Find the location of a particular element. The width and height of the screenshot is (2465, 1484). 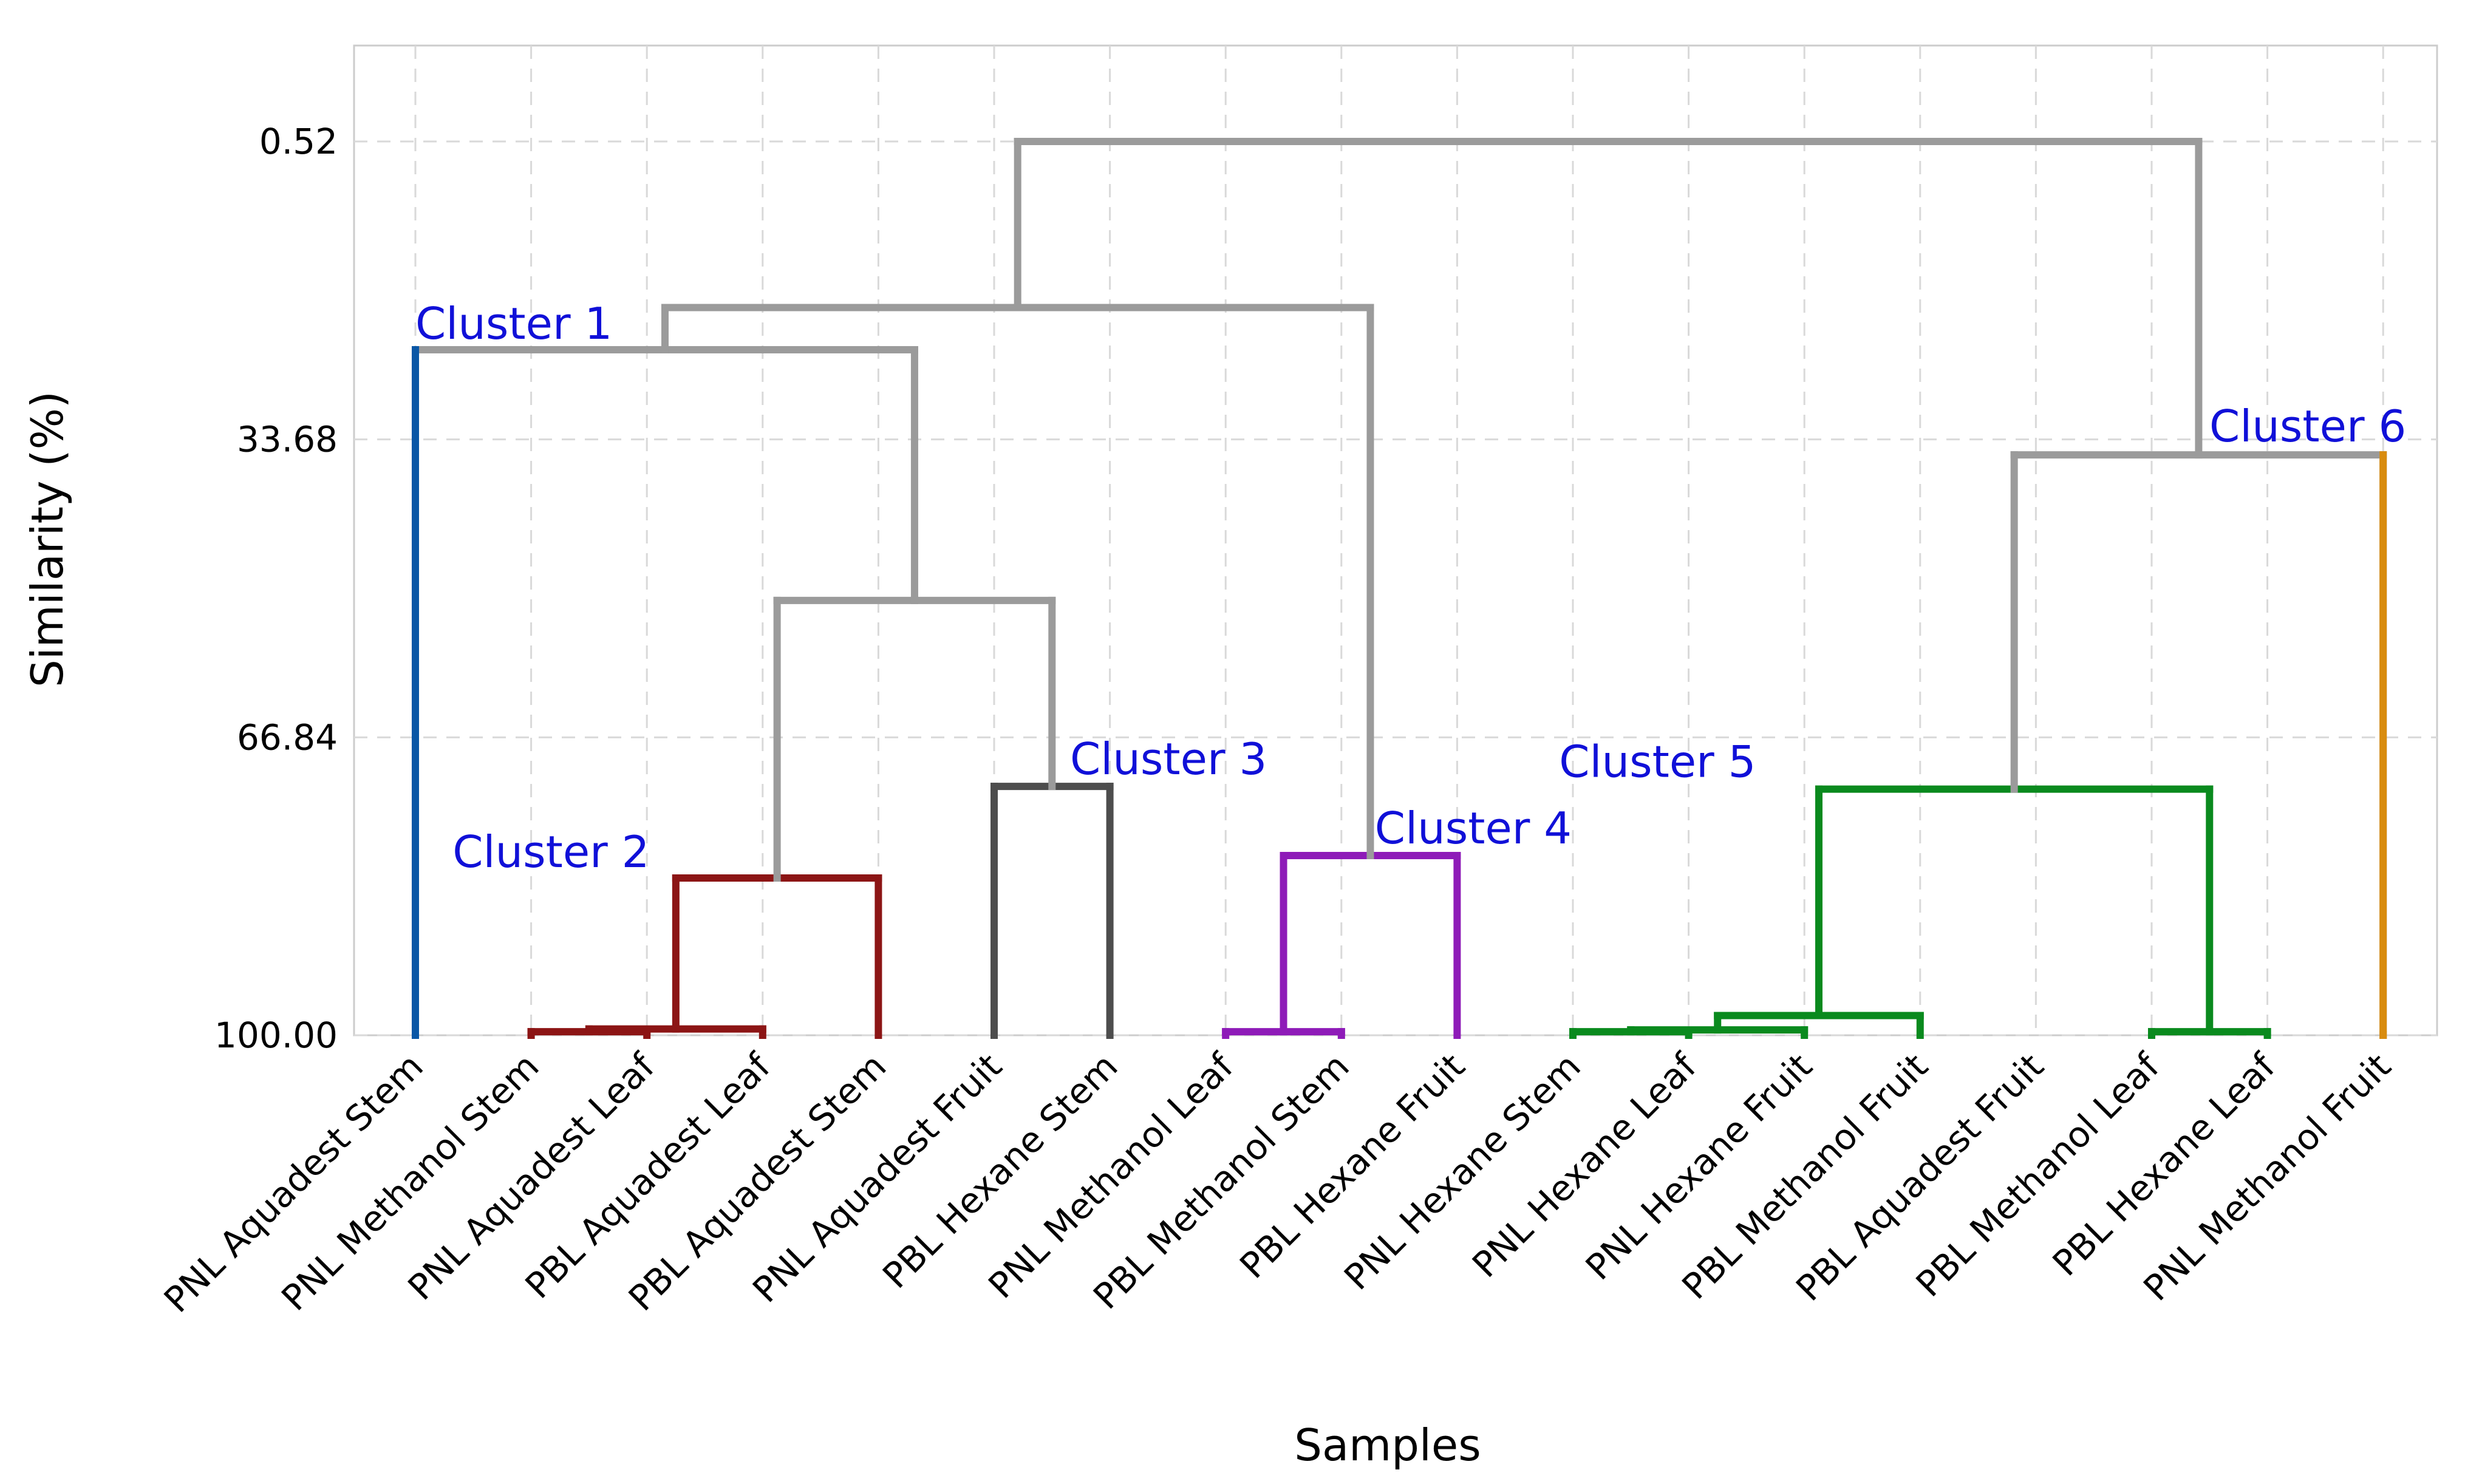

y-tick-label: 66.84 is located at coordinates (287, 737).